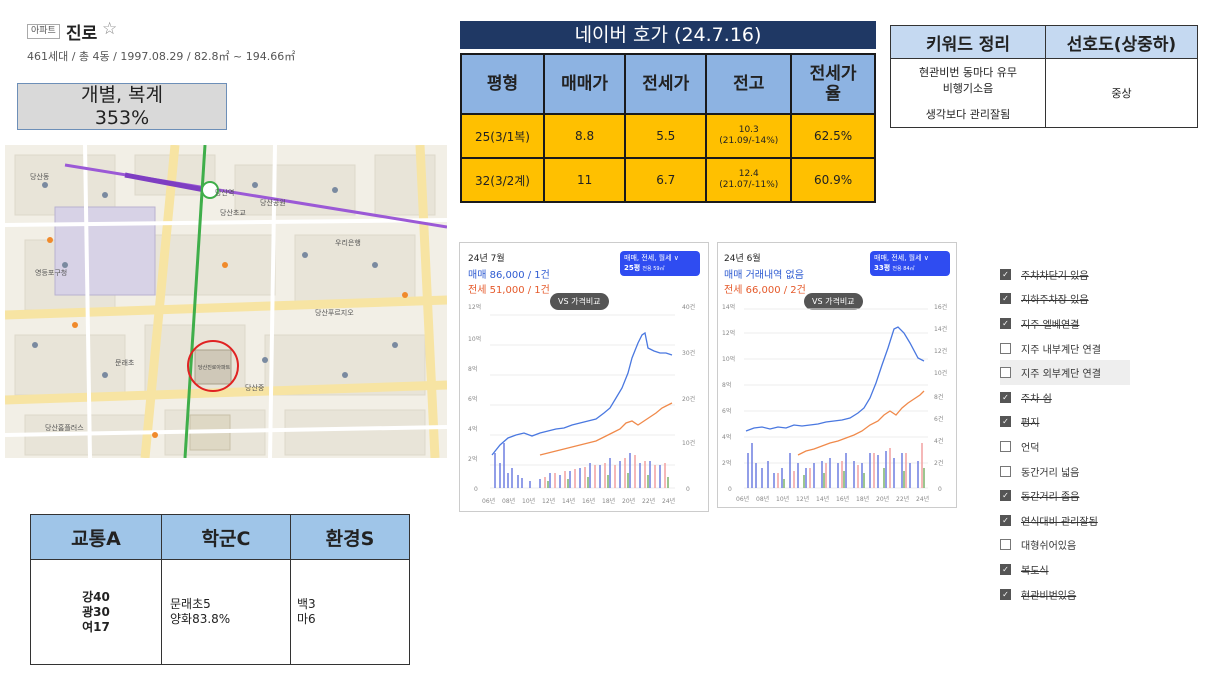 This screenshot has height=684, width=1216. I want to click on svg-text: 2억, so click(726, 463).